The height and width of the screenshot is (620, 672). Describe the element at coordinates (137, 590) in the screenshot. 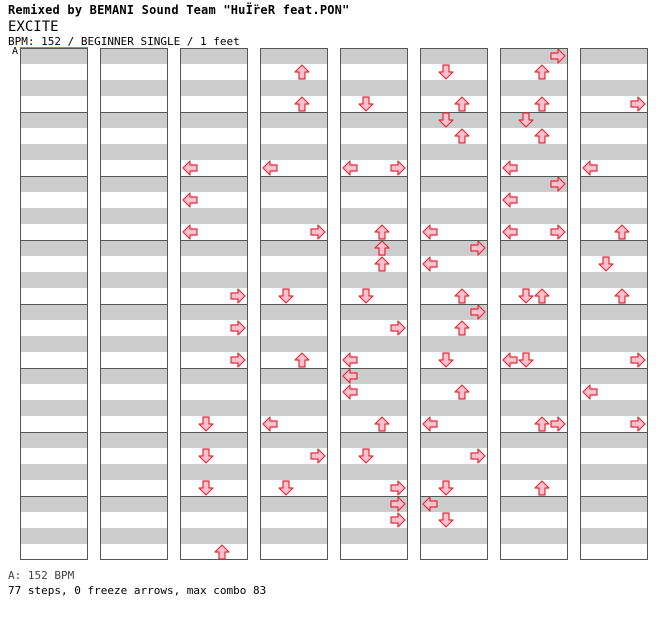

I see `step-stats: 77 steps, 0 freeze arrows, max combo 83` at that location.